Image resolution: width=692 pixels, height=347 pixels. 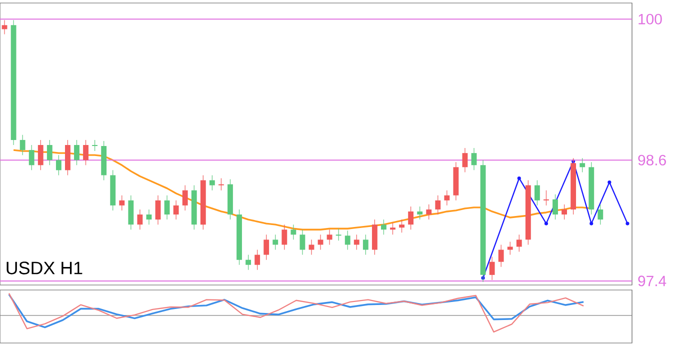 I want to click on y-tick-label: 100, so click(x=650, y=19).